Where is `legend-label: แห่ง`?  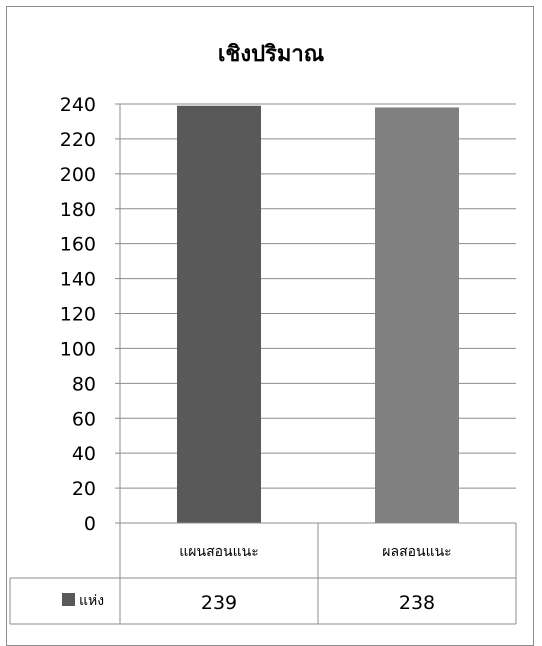 legend-label: แห่ง is located at coordinates (91, 601).